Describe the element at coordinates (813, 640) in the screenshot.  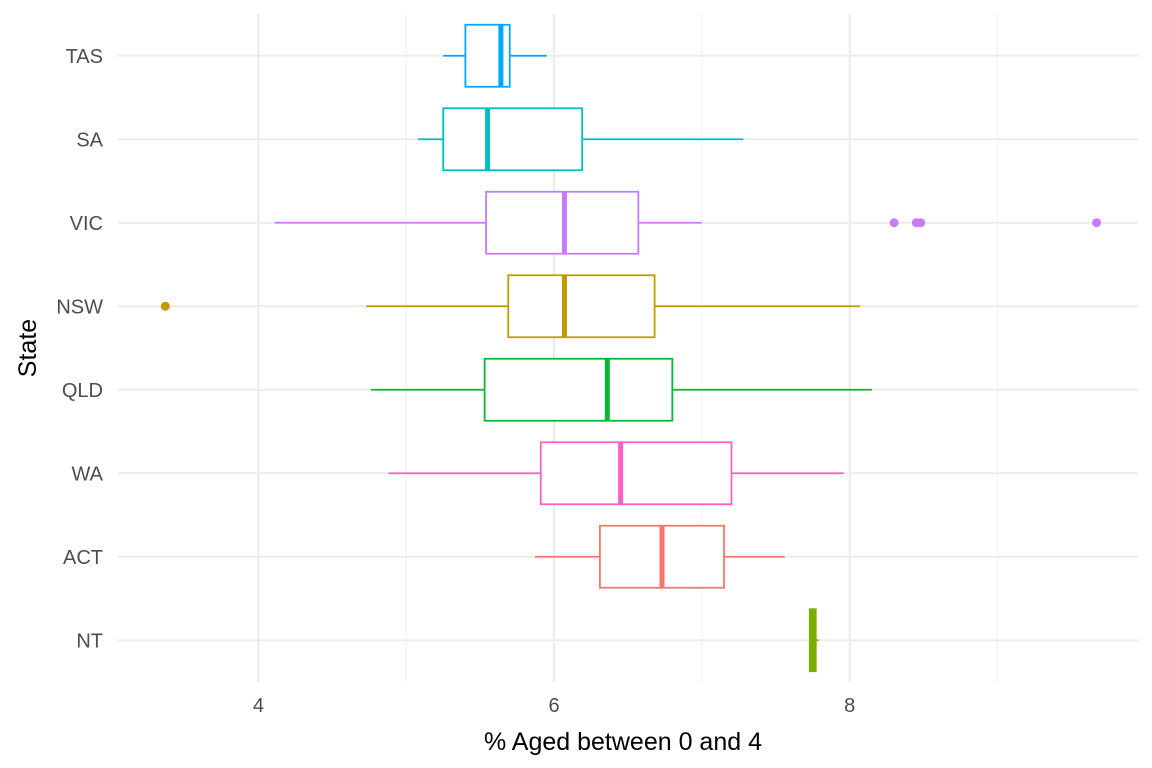
I see `box-nt` at that location.